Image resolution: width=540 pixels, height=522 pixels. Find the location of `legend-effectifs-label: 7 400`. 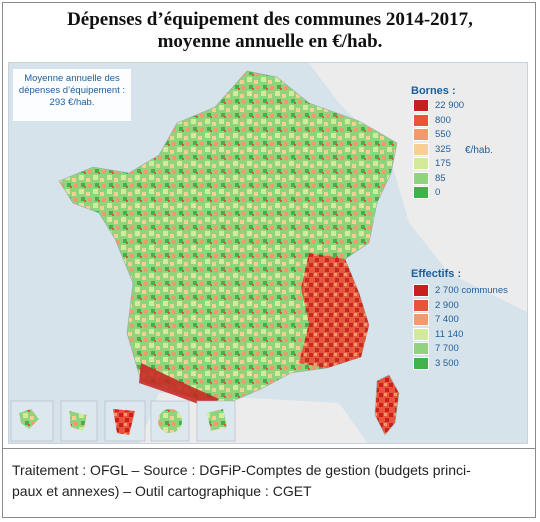

legend-effectifs-label: 7 400 is located at coordinates (447, 319).